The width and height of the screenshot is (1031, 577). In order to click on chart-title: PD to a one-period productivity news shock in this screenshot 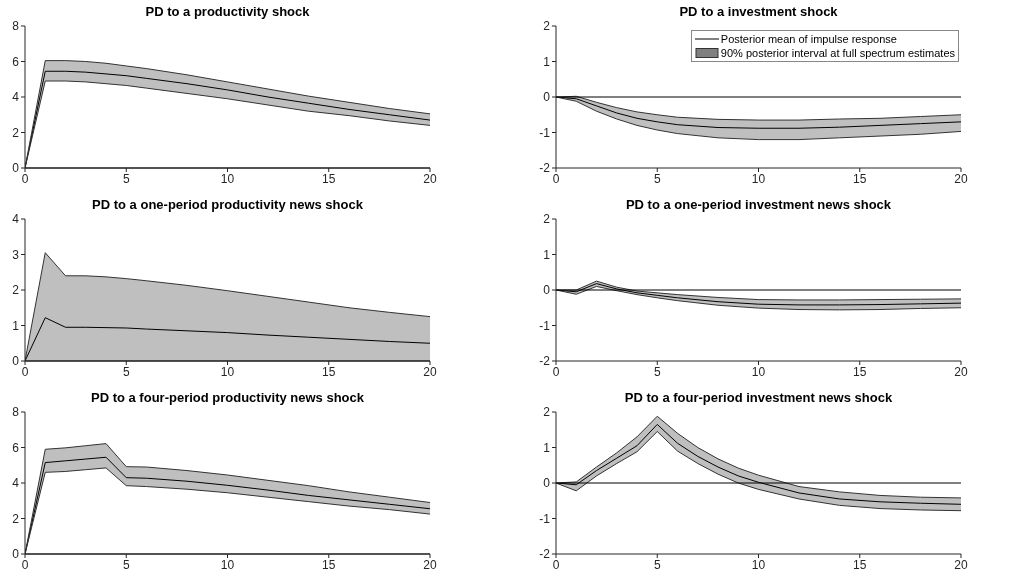, I will do `click(227, 204)`.